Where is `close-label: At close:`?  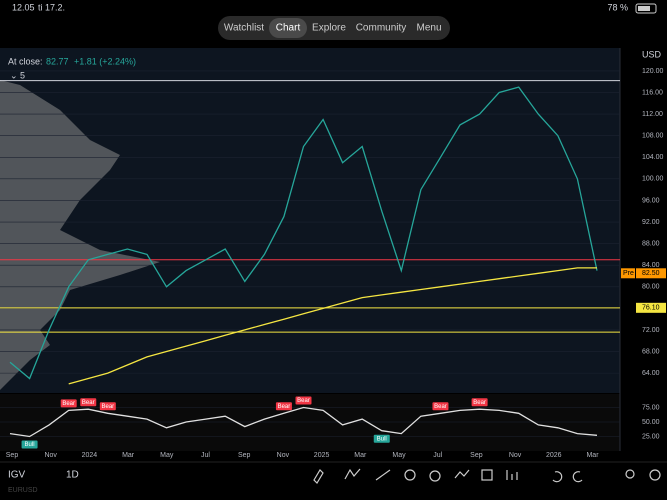 close-label: At close: is located at coordinates (25, 61).